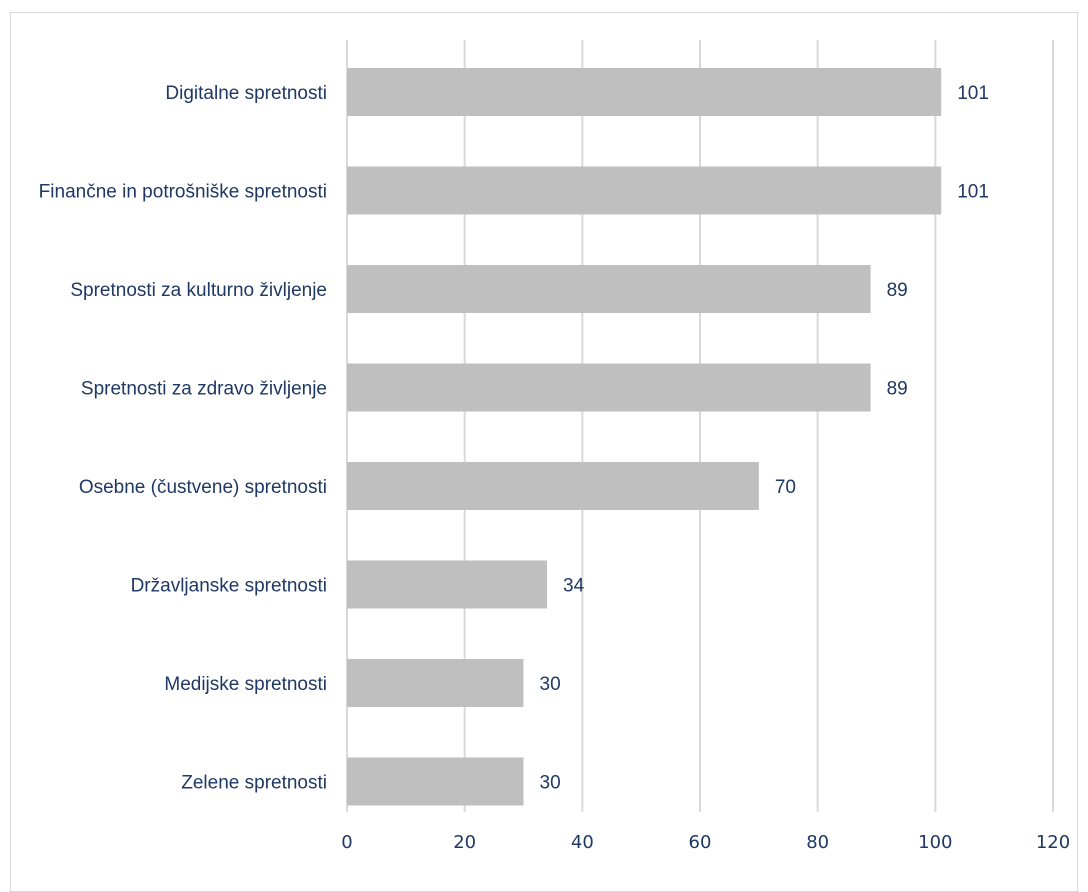 Image resolution: width=1088 pixels, height=892 pixels. I want to click on x-tick-label-120: 120, so click(1053, 842).